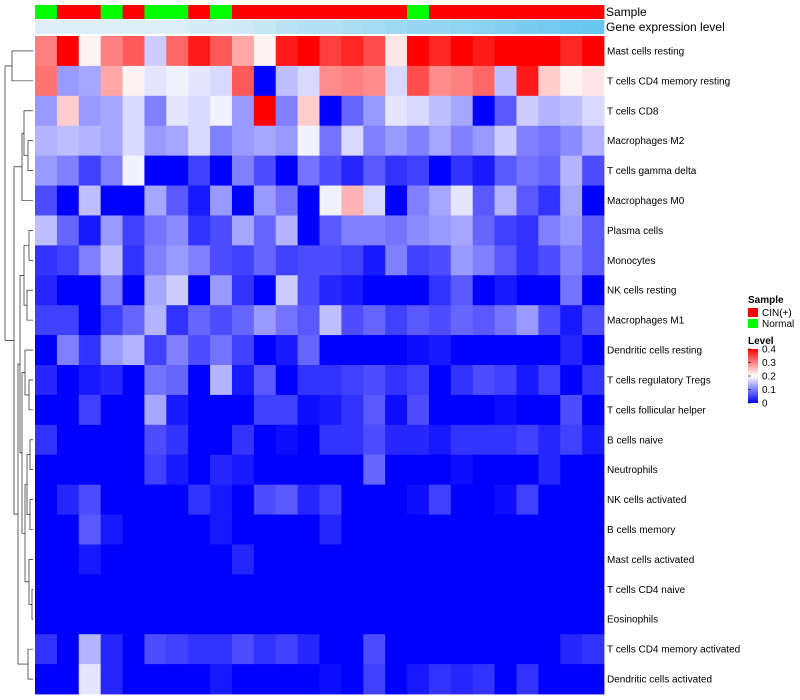 The height and width of the screenshot is (700, 800). What do you see at coordinates (646, 321) in the screenshot?
I see `row-label: Macrophages M1` at bounding box center [646, 321].